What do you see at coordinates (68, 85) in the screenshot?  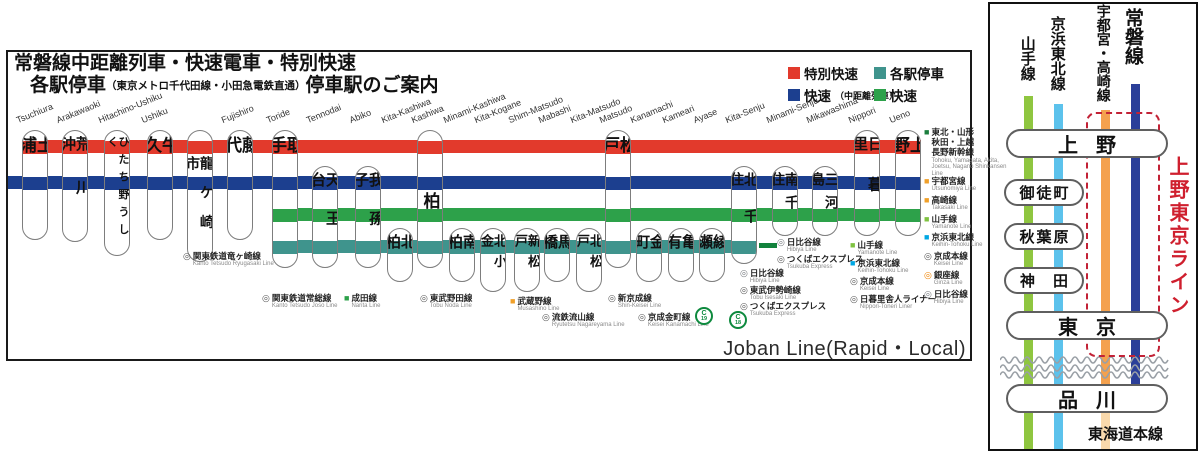 I see `title-line2-head: 各駅停車` at bounding box center [68, 85].